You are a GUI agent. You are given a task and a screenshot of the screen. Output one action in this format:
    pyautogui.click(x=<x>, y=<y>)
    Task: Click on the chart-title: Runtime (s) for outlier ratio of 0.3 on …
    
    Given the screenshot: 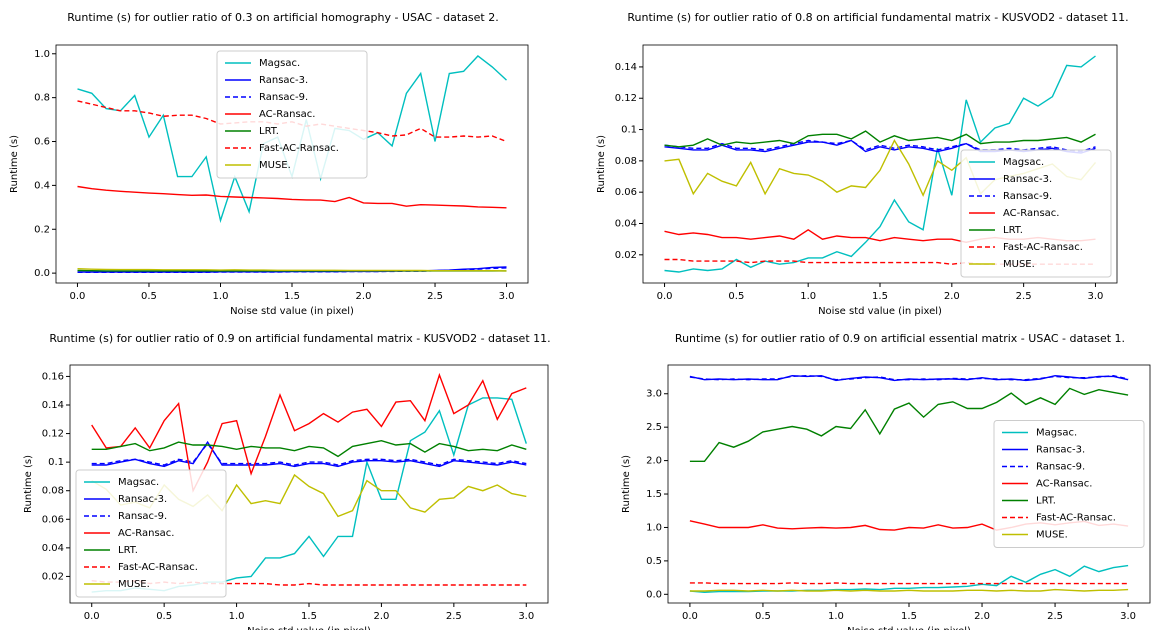 What is the action you would take?
    pyautogui.click(x=283, y=17)
    